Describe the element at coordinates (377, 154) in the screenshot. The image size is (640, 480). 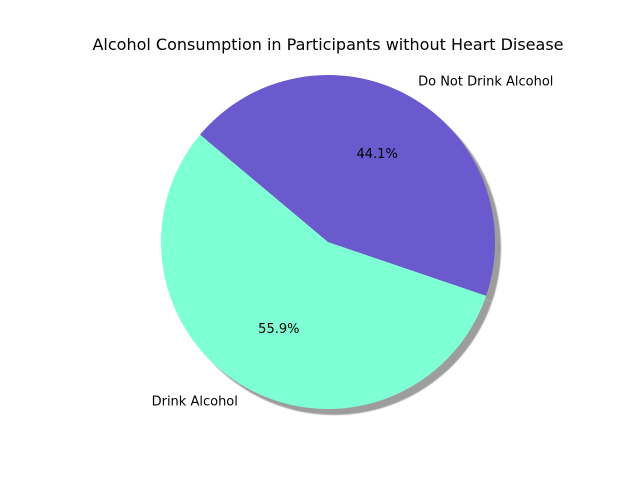
I see `slice-percent-do-not-drink-alcohol: 44.1%` at that location.